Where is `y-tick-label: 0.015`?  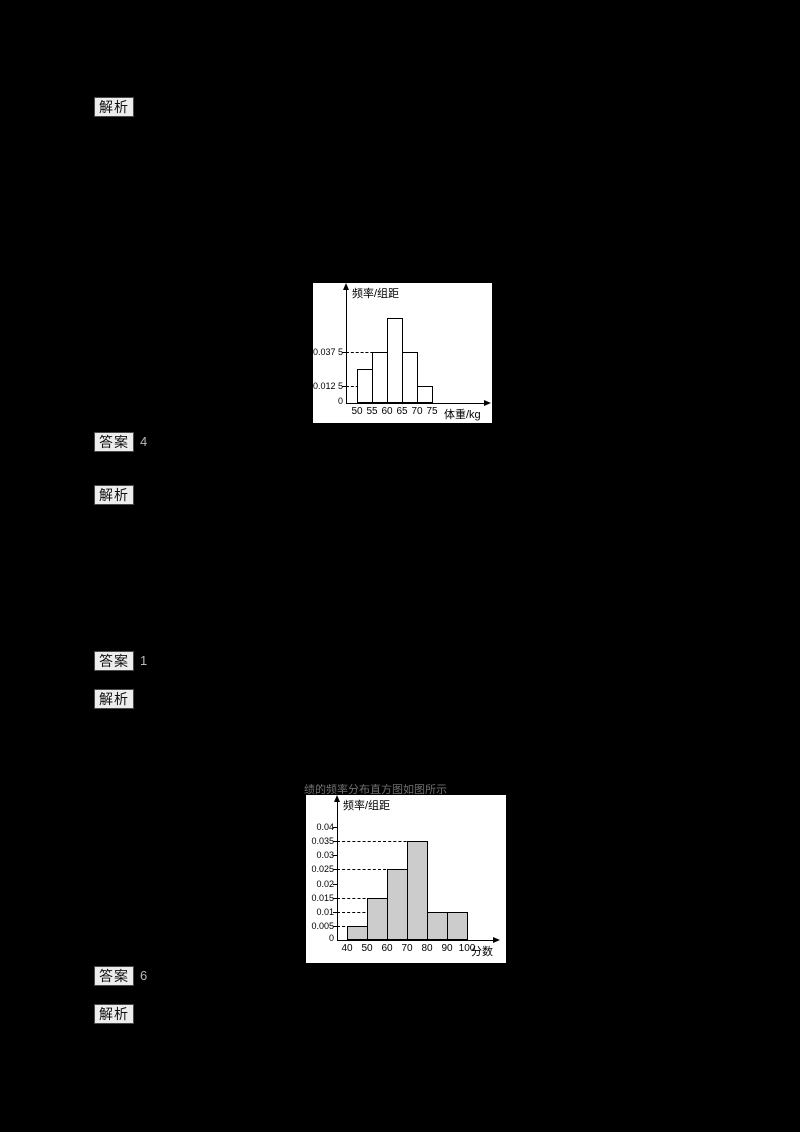 y-tick-label: 0.015 is located at coordinates (322, 897).